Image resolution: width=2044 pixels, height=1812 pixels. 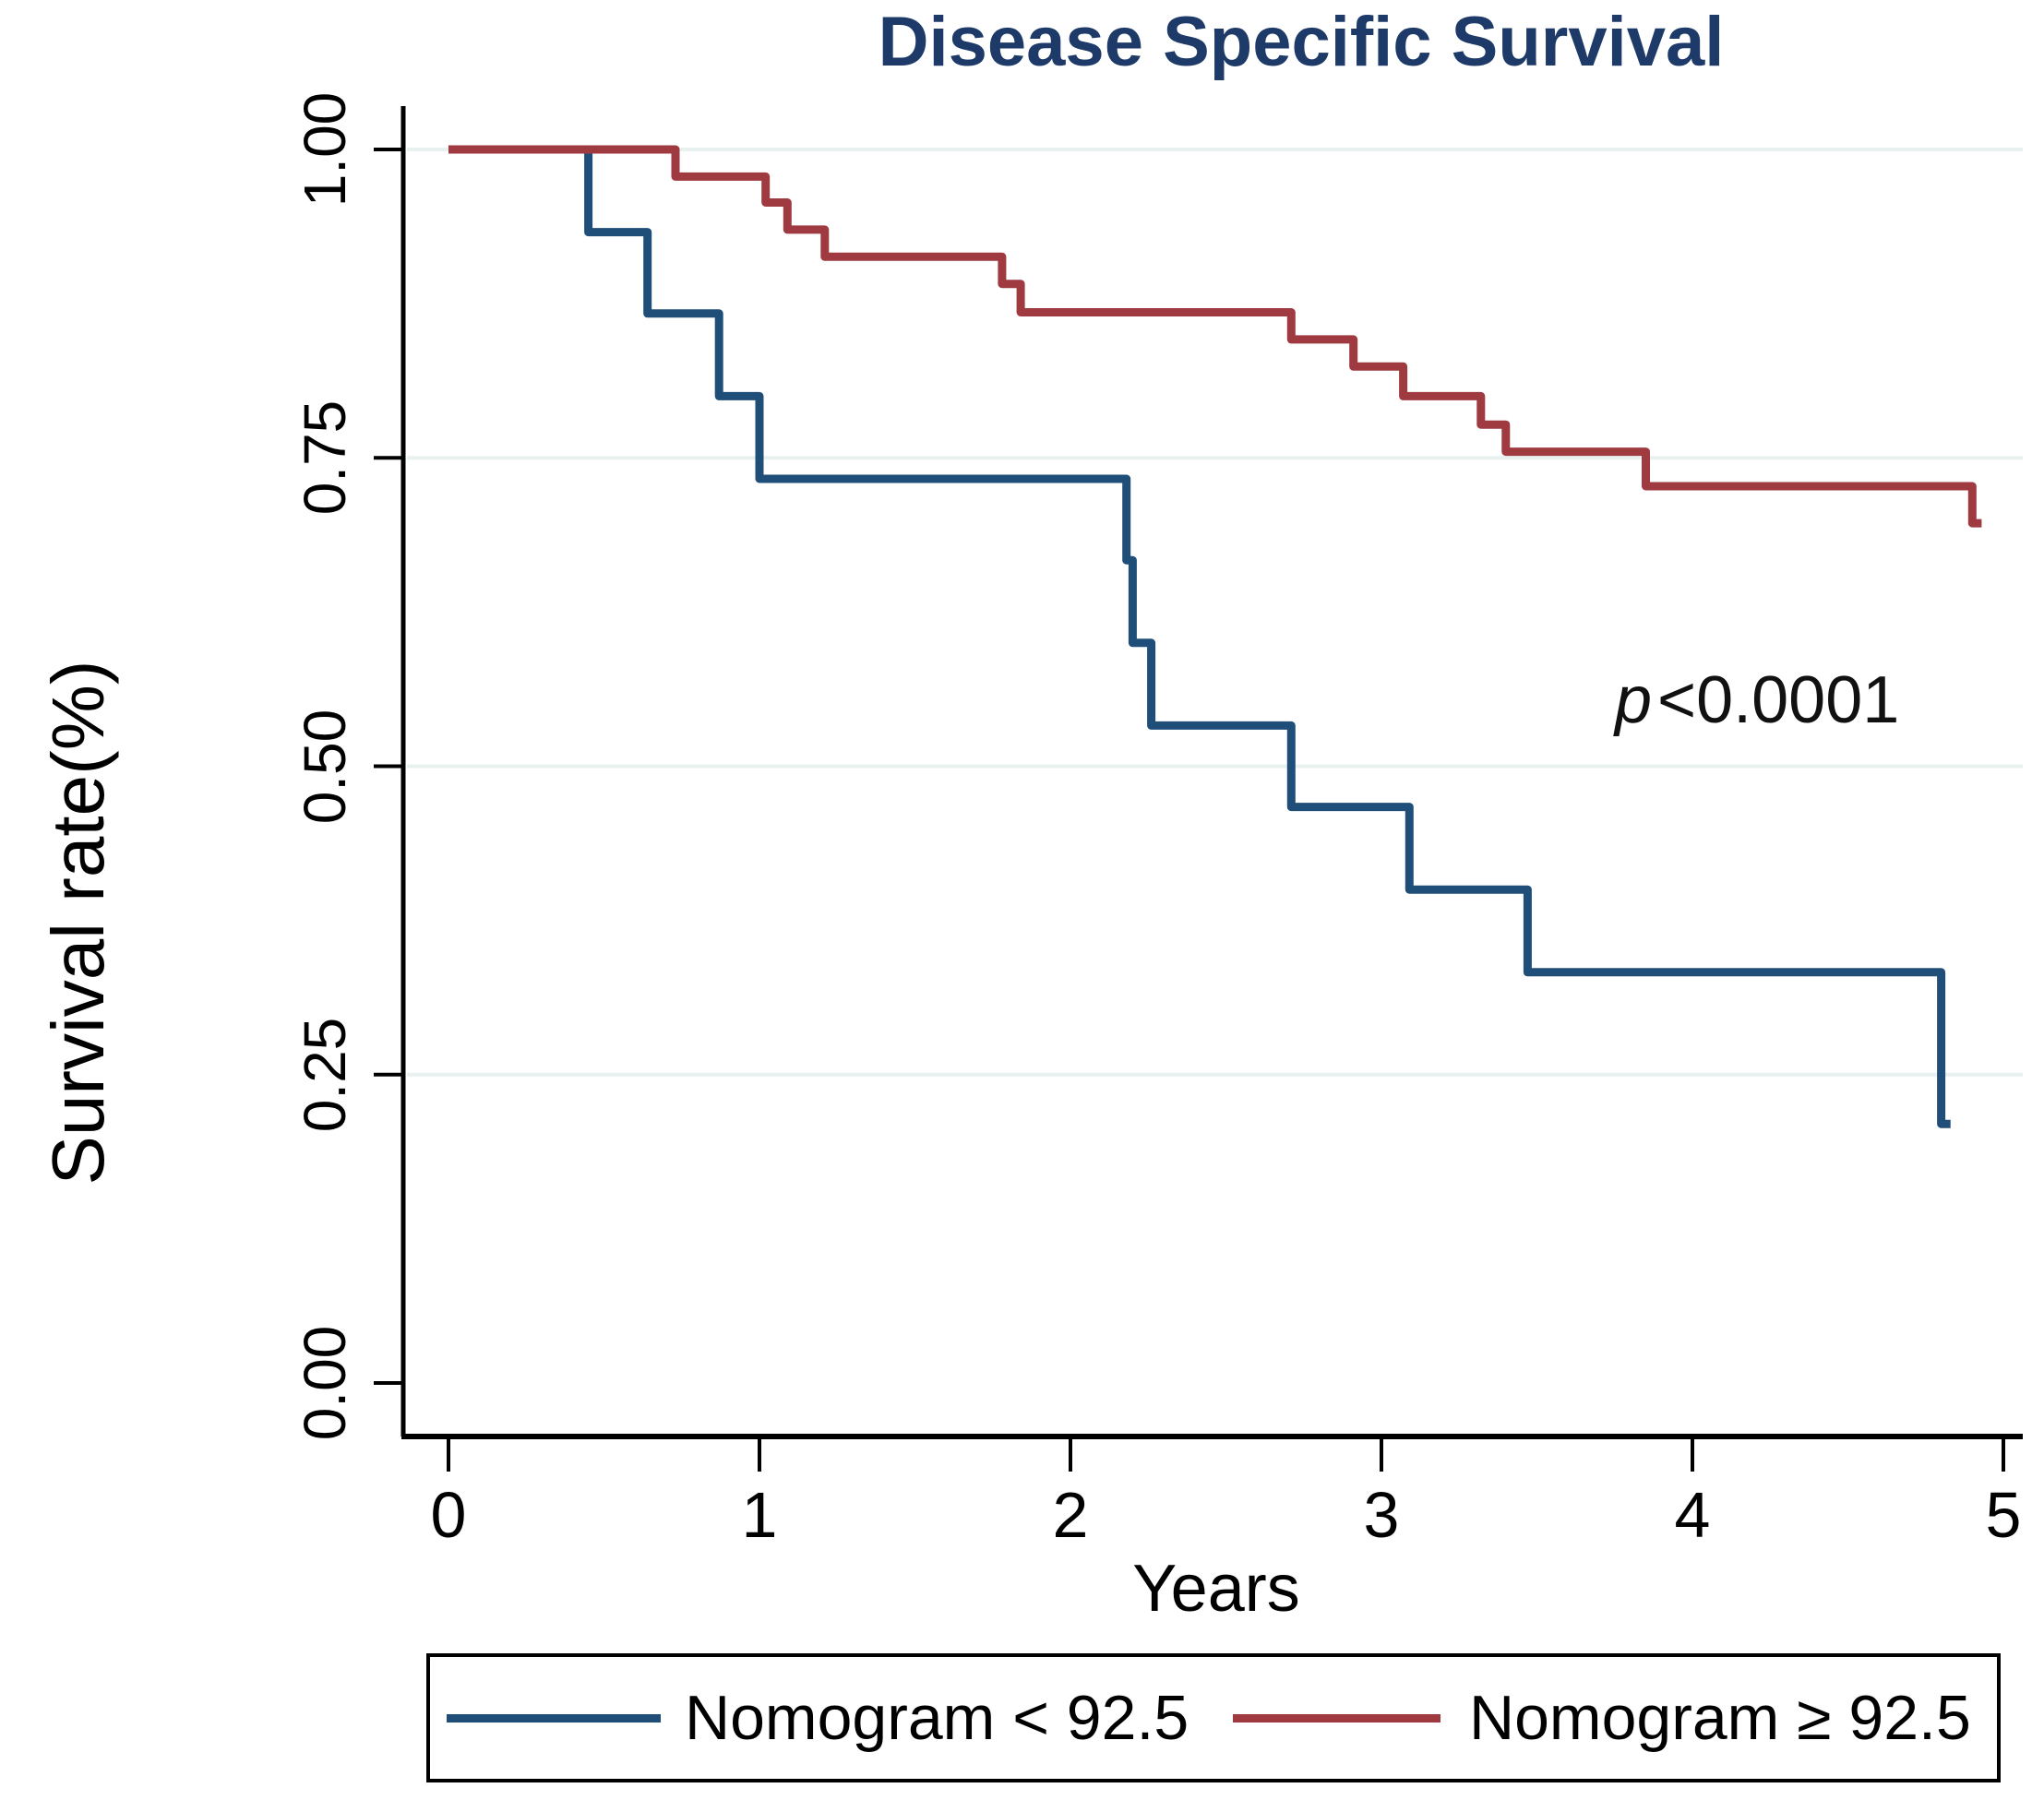 I want to click on x-tick-label-5: 5, so click(x=2003, y=1515).